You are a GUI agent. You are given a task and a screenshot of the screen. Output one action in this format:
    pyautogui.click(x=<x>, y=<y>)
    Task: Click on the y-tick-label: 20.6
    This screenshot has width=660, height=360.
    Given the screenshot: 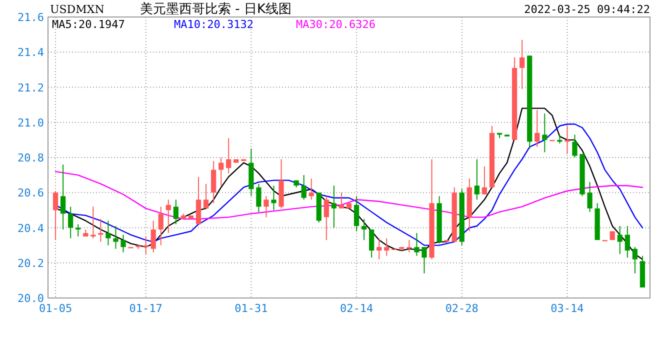 What is the action you would take?
    pyautogui.click(x=31, y=193)
    